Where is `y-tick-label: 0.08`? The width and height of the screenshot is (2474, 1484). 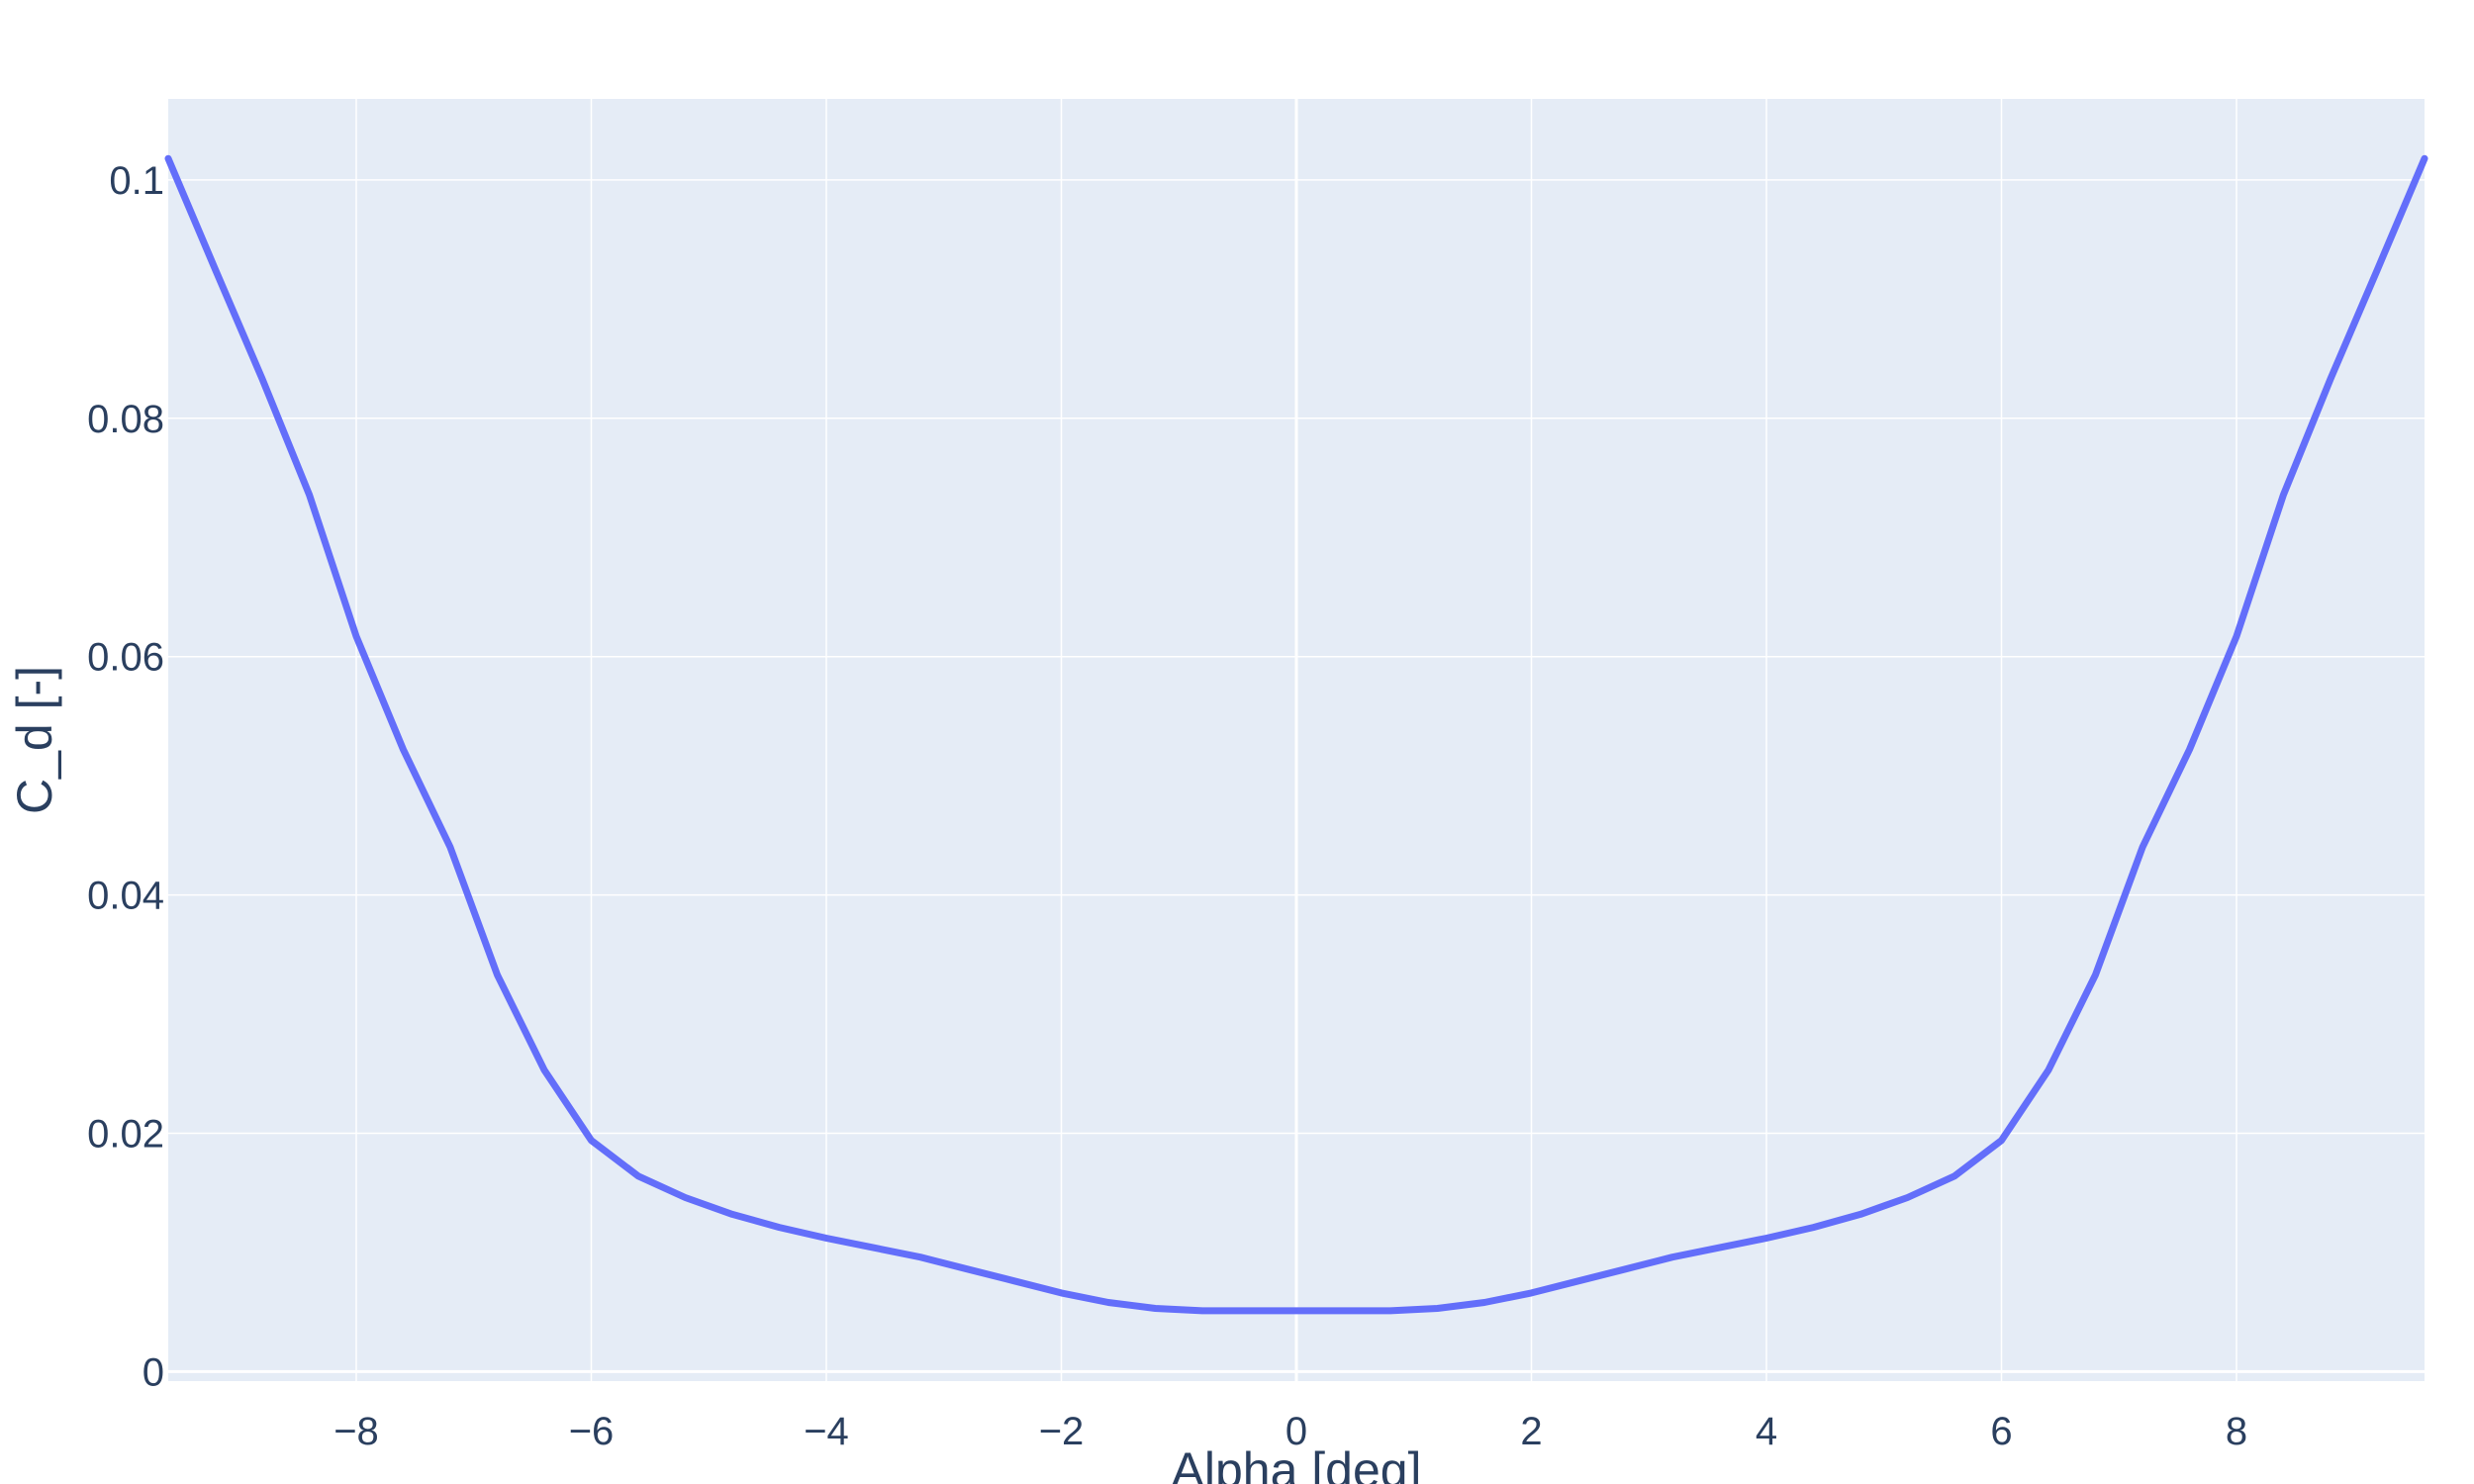
y-tick-label: 0.08 is located at coordinates (126, 419).